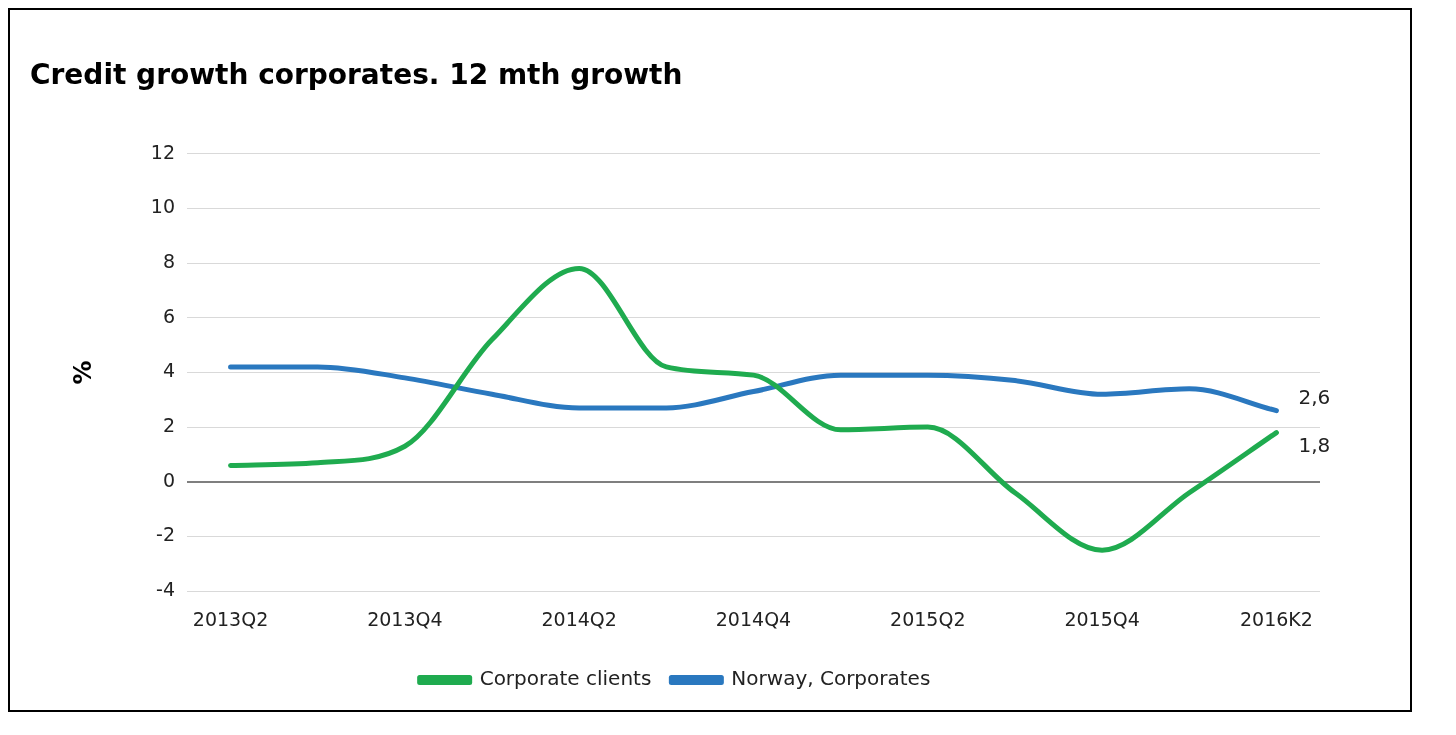  Describe the element at coordinates (168, 315) in the screenshot. I see `y-tick-label: 6` at that location.